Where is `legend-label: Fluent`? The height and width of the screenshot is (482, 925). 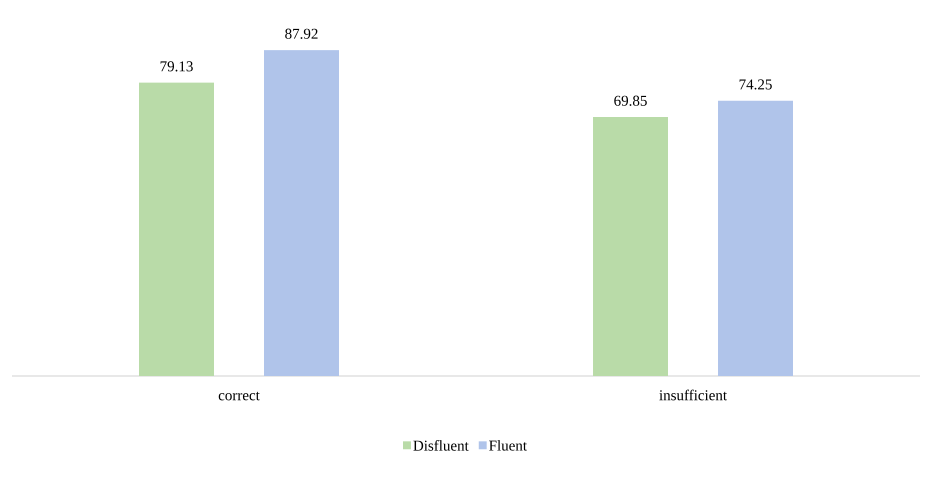
legend-label: Fluent is located at coordinates (508, 445).